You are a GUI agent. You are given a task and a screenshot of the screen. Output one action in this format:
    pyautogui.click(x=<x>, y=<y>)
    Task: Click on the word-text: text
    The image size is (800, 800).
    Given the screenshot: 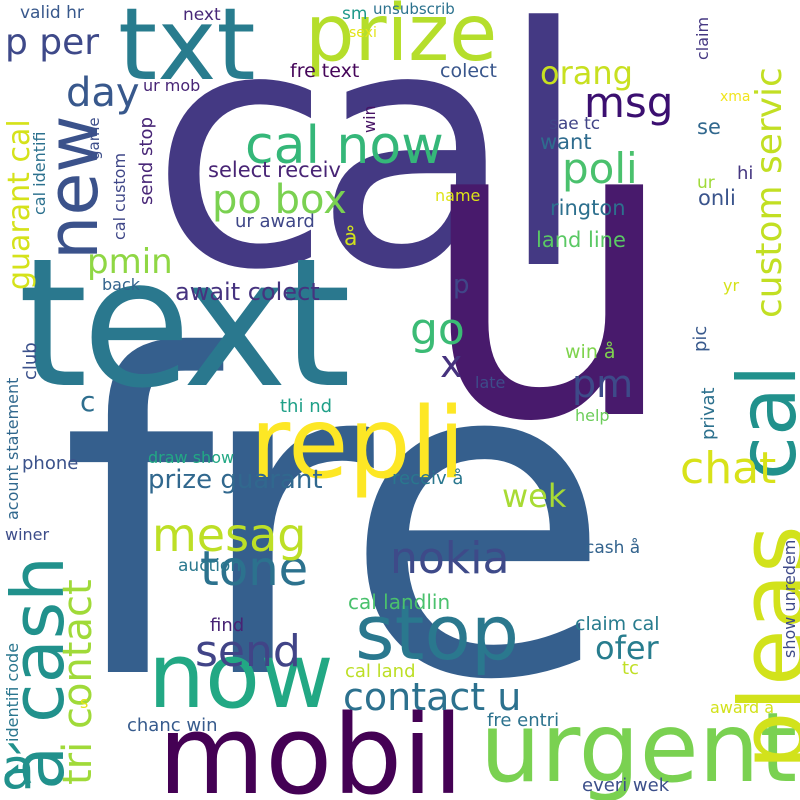 What is the action you would take?
    pyautogui.click(x=184, y=323)
    